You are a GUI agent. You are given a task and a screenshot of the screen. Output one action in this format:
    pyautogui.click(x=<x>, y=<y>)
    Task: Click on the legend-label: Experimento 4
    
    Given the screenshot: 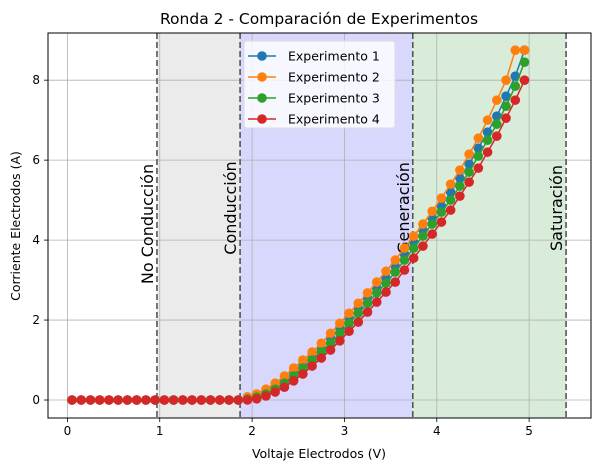 What is the action you would take?
    pyautogui.click(x=334, y=119)
    